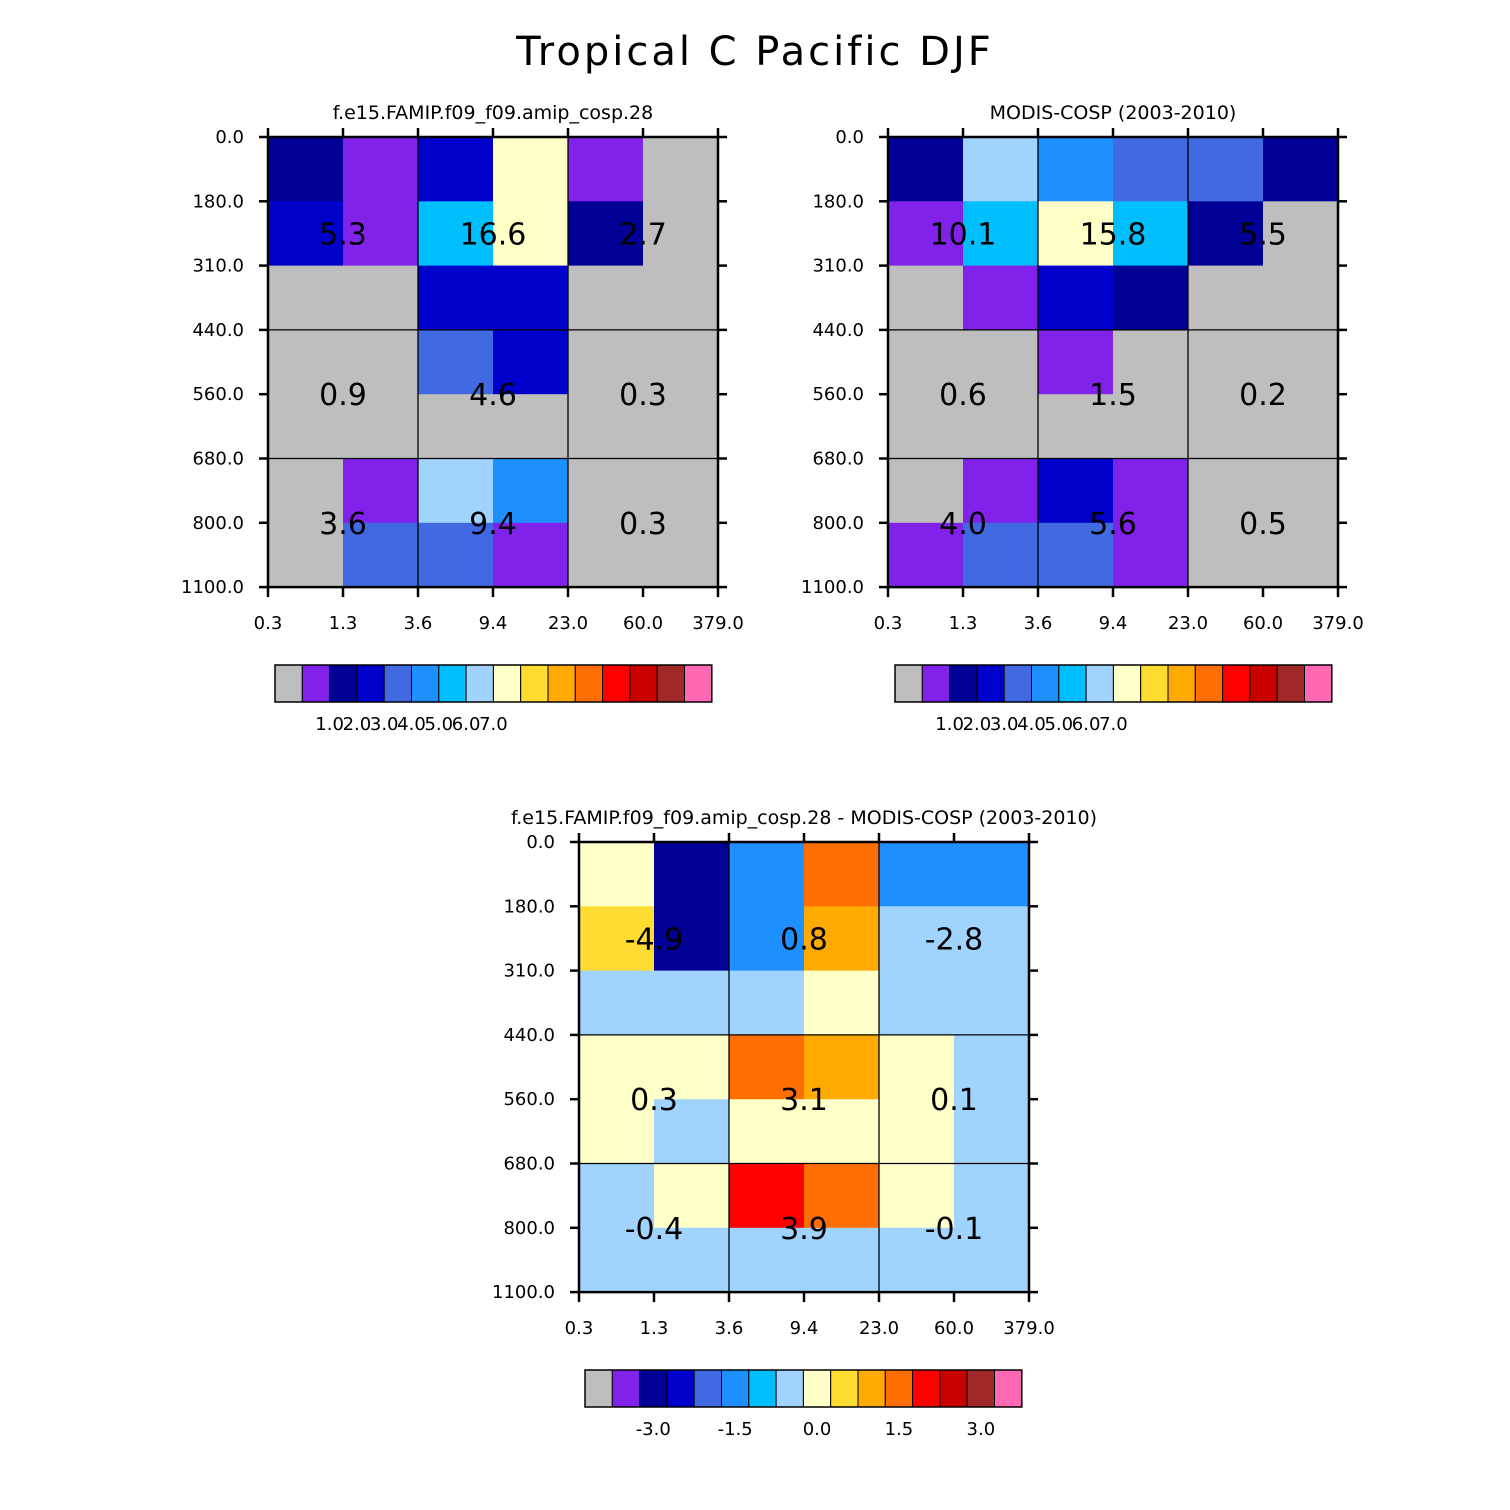 The image size is (1510, 1510). Describe the element at coordinates (438, 724) in the screenshot. I see `colorbar-label: 5.0` at that location.